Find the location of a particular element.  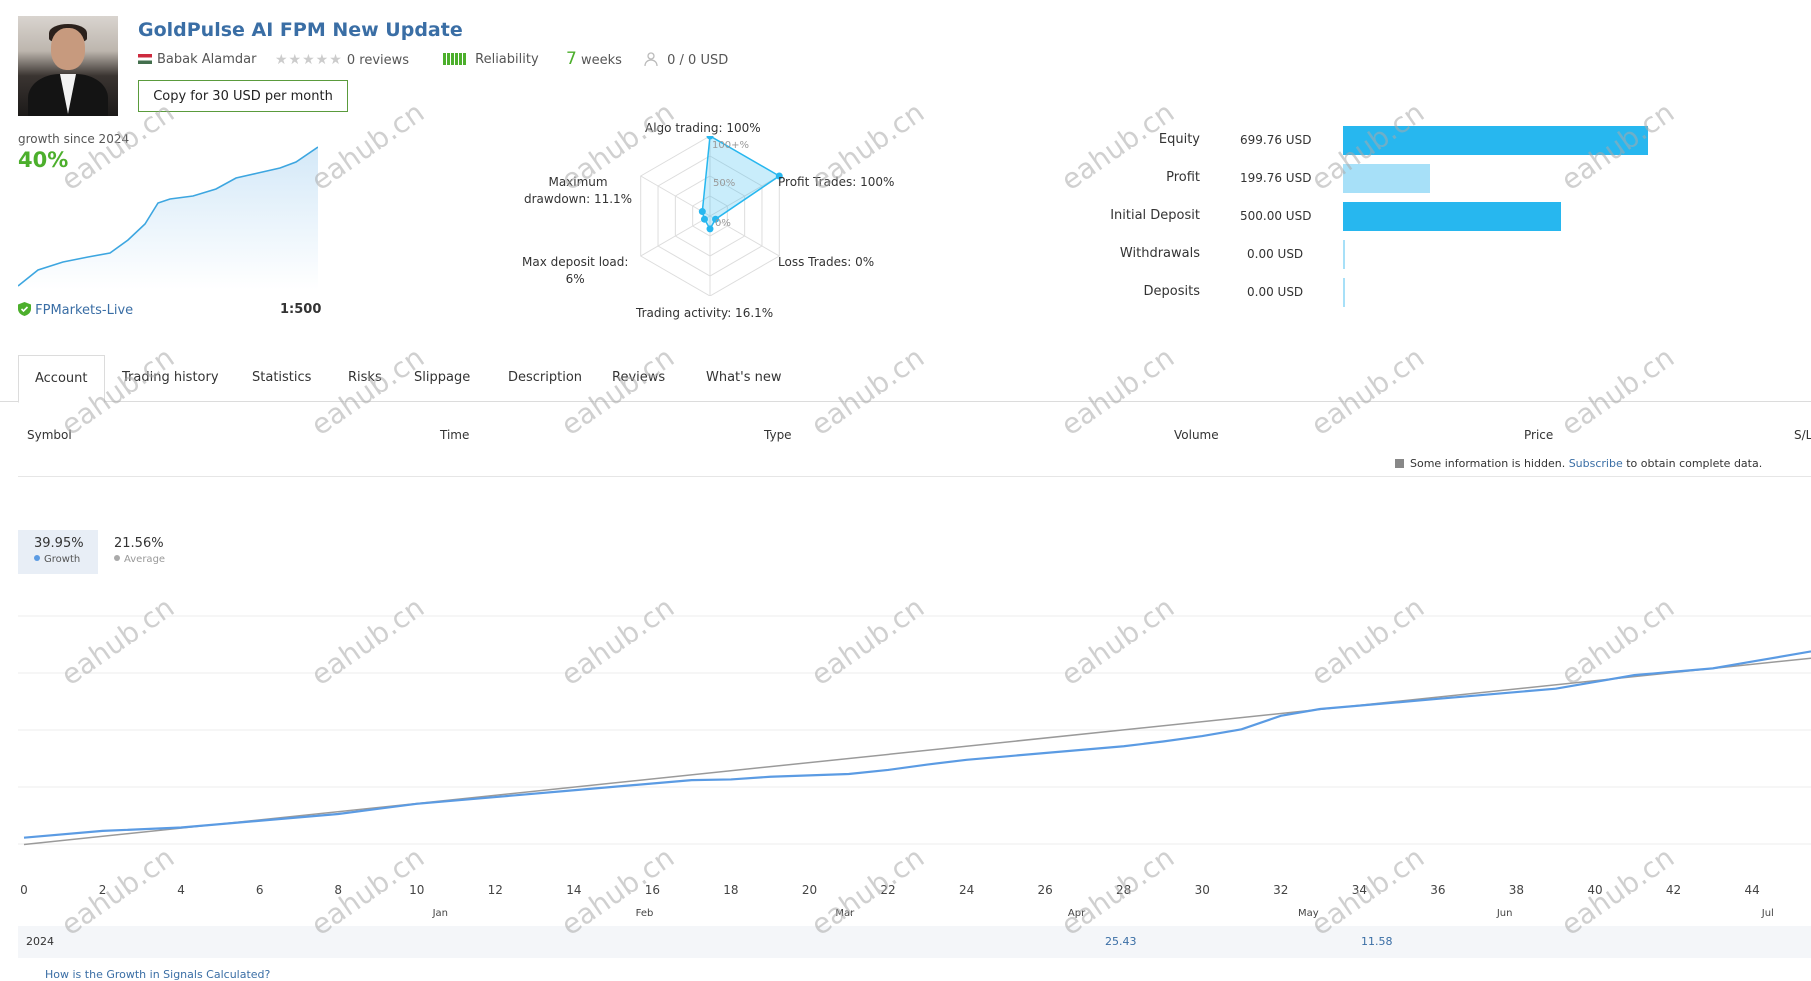

mini-growth-area is located at coordinates (168, 218).